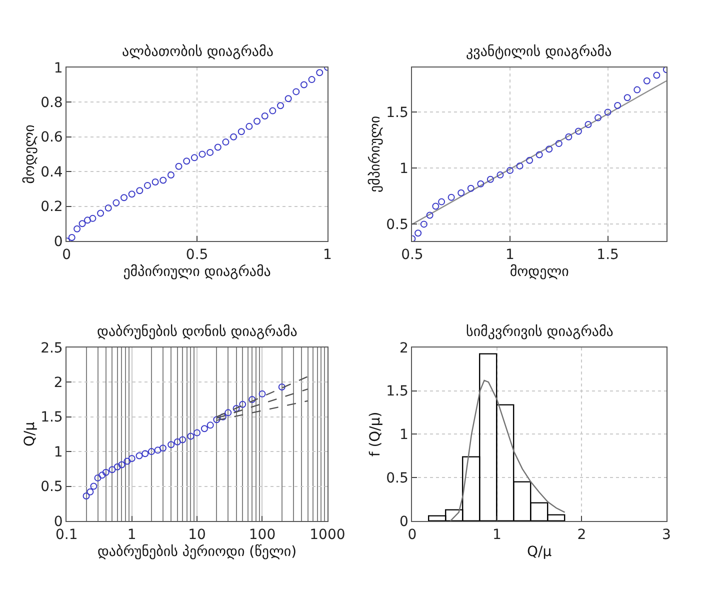 Image resolution: width=701 pixels, height=596 pixels. Describe the element at coordinates (539, 272) in the screenshot. I see `x-axis-title: მოდელი` at that location.